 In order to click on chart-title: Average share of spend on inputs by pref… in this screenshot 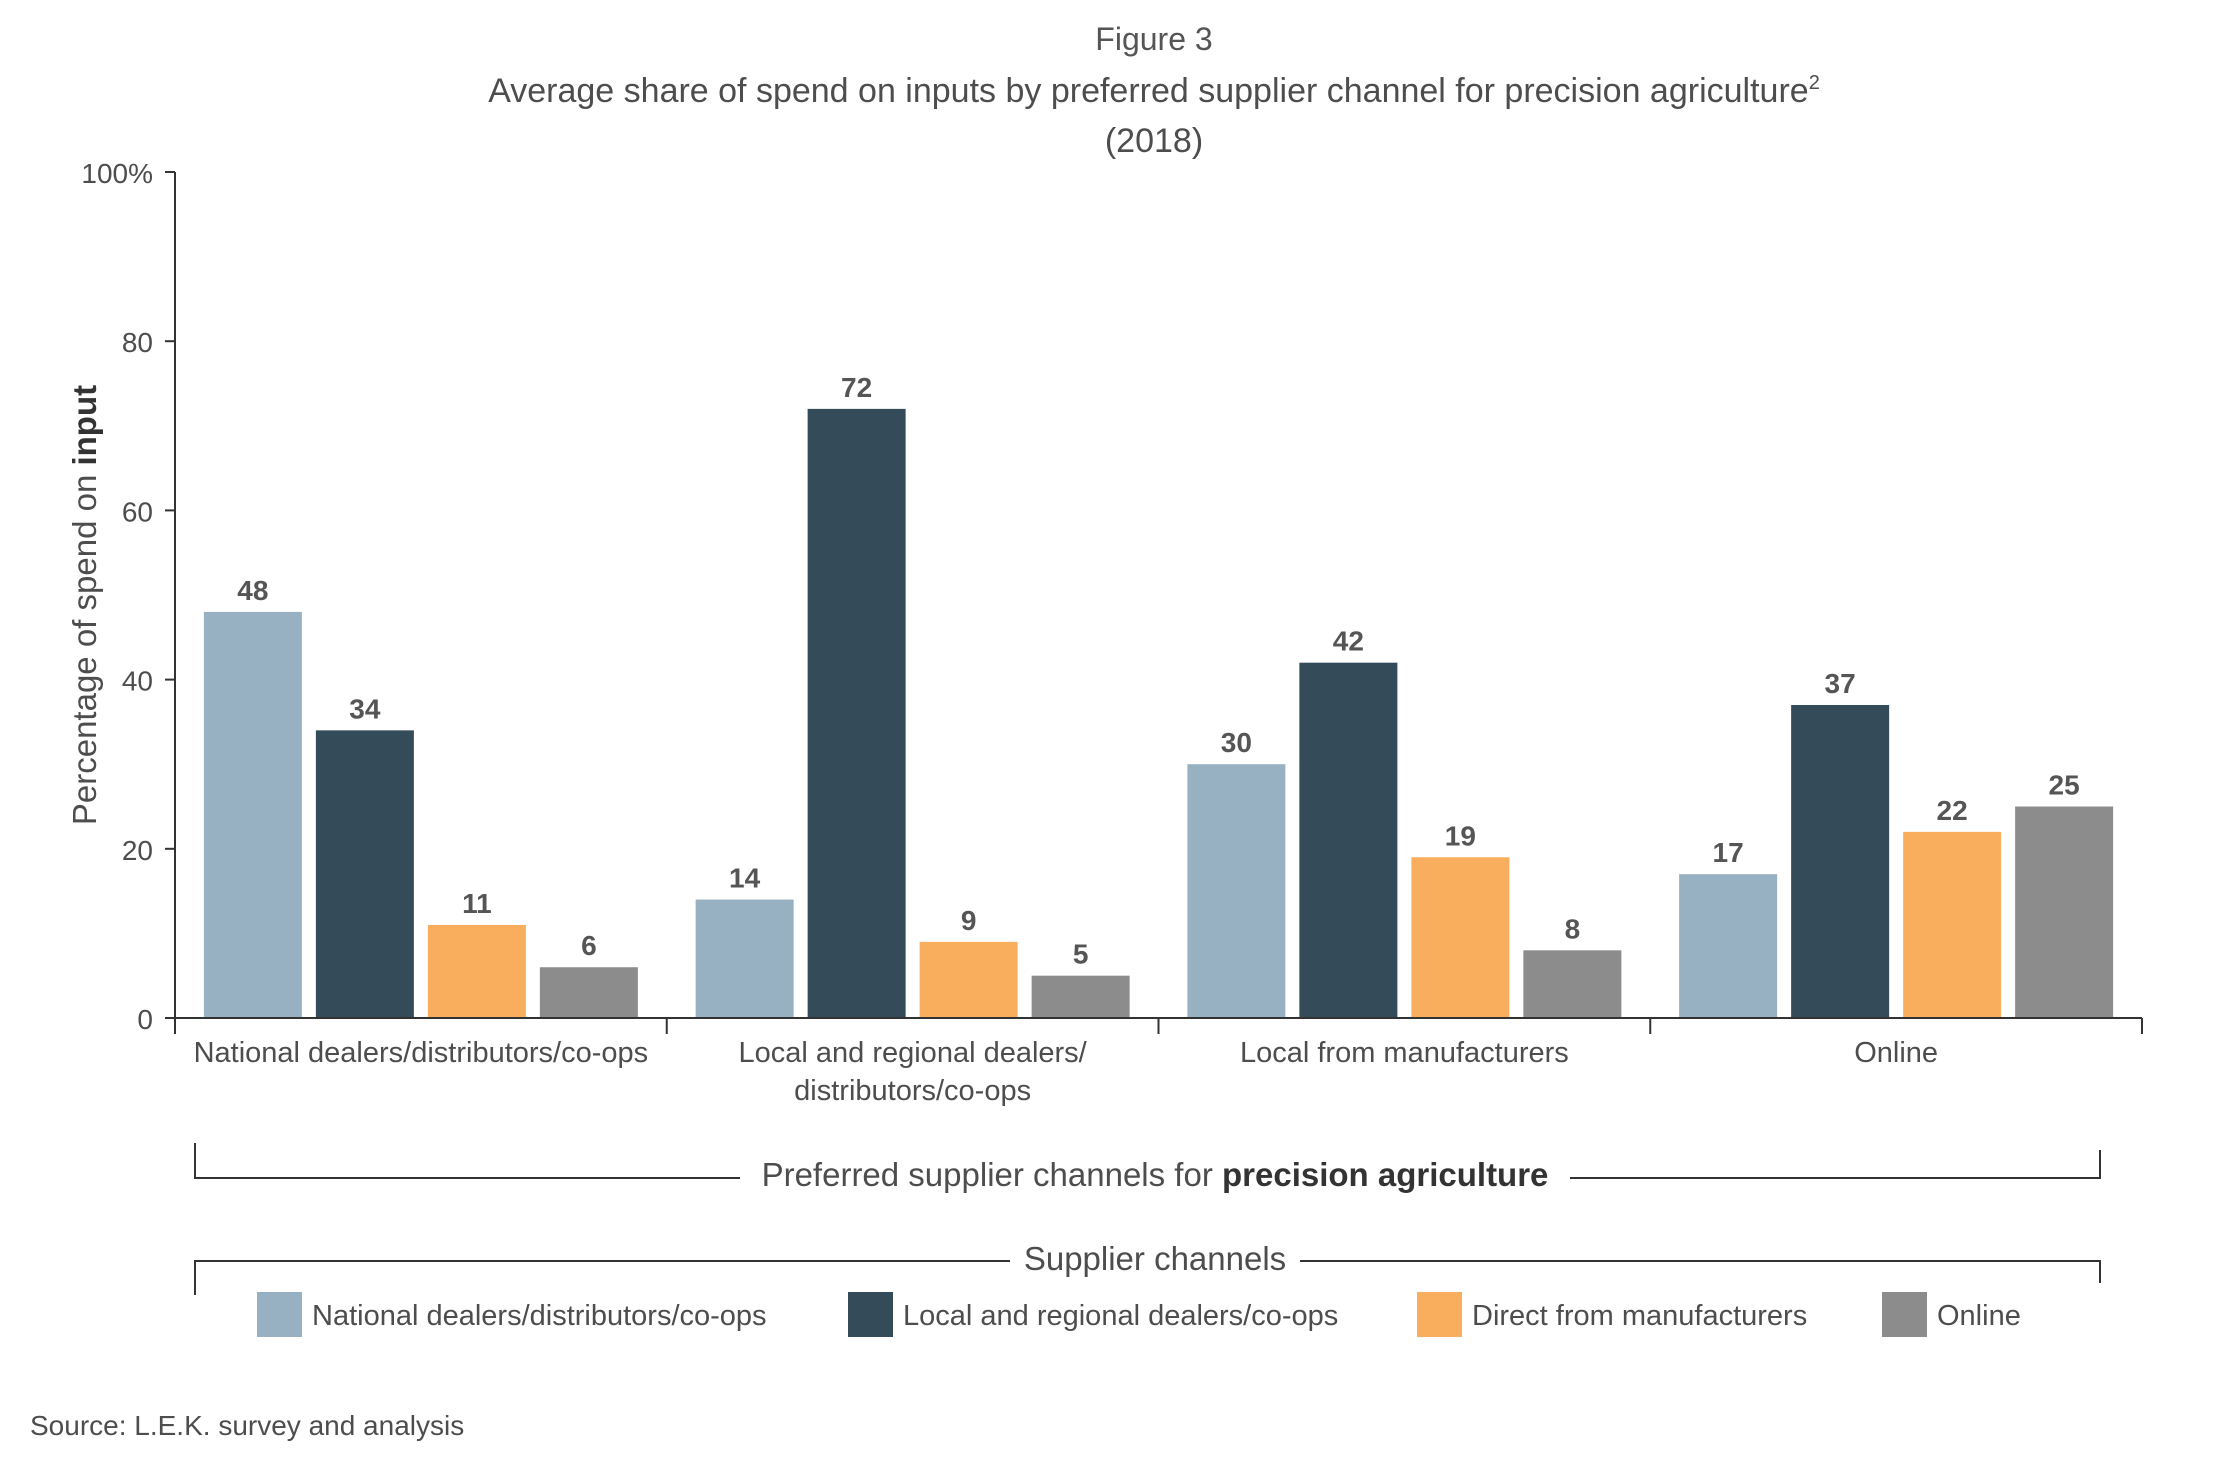, I will do `click(1154, 91)`.